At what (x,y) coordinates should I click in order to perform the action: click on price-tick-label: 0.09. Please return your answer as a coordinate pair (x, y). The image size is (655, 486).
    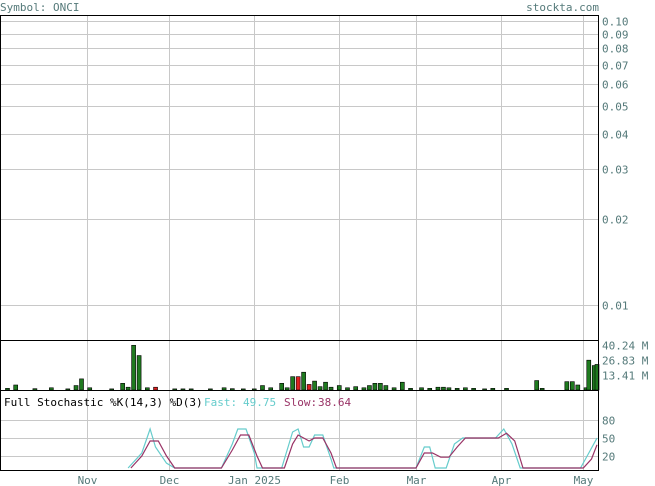
    Looking at the image, I should click on (615, 35).